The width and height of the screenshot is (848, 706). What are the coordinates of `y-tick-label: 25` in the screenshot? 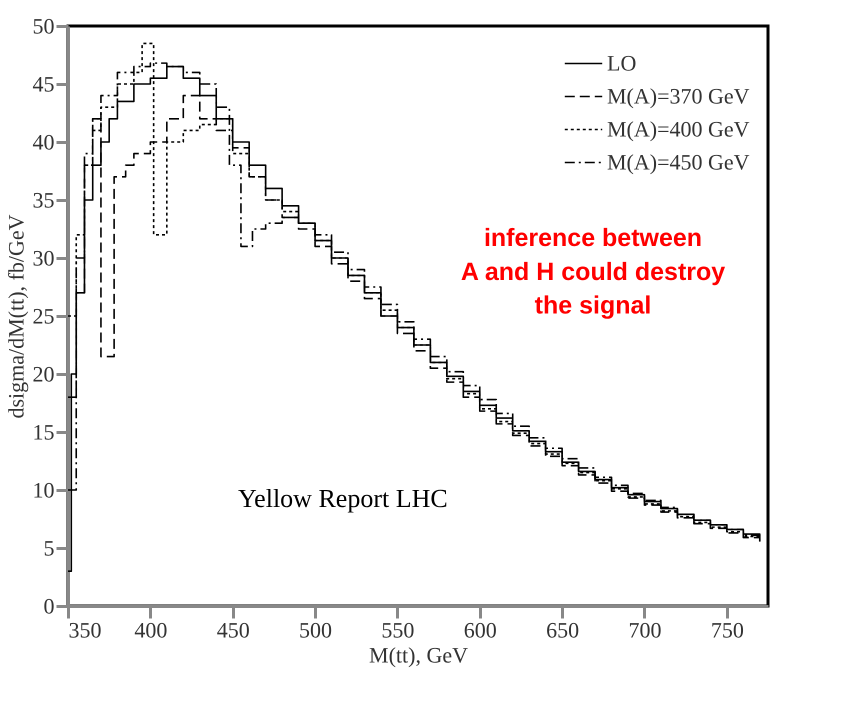 It's located at (43, 316).